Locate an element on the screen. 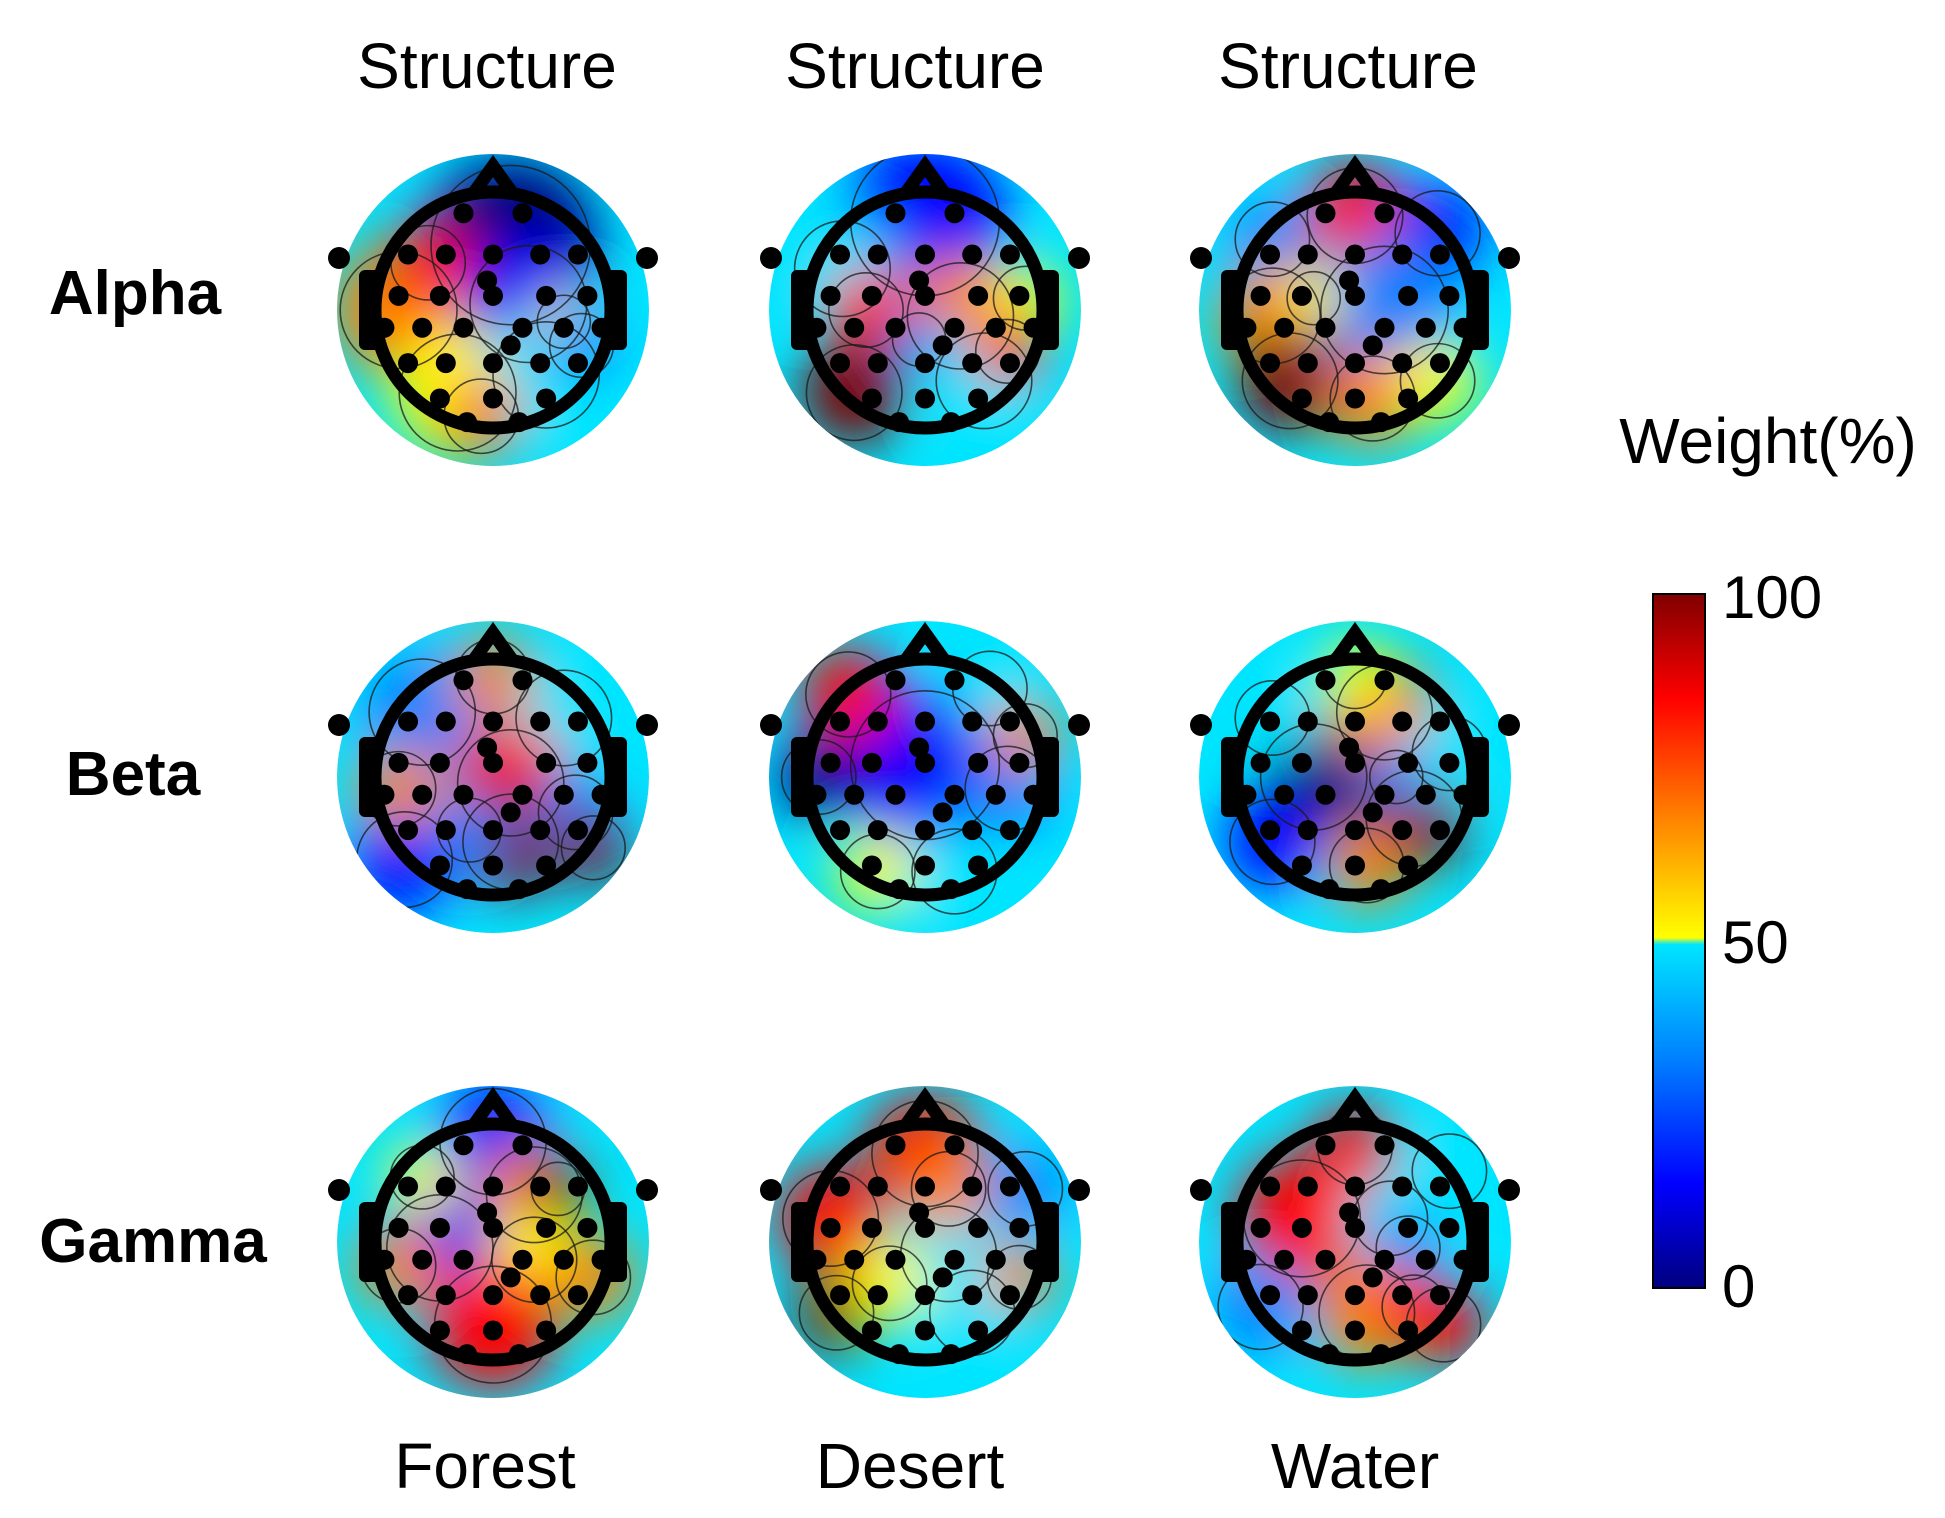 Image resolution: width=1945 pixels, height=1518 pixels. topomap-alpha-forest is located at coordinates (493, 310).